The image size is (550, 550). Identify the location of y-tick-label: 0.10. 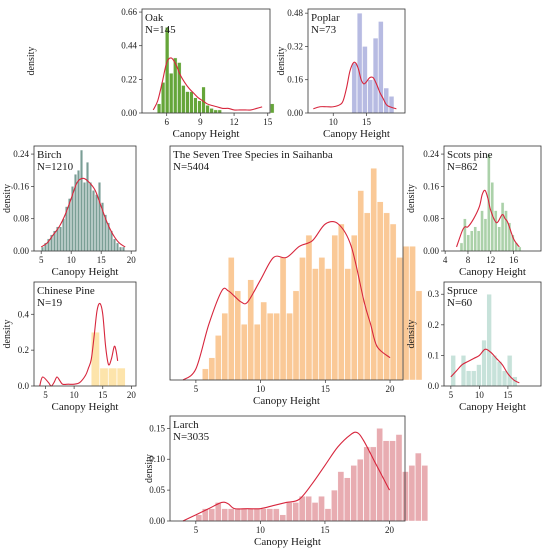
(157, 459).